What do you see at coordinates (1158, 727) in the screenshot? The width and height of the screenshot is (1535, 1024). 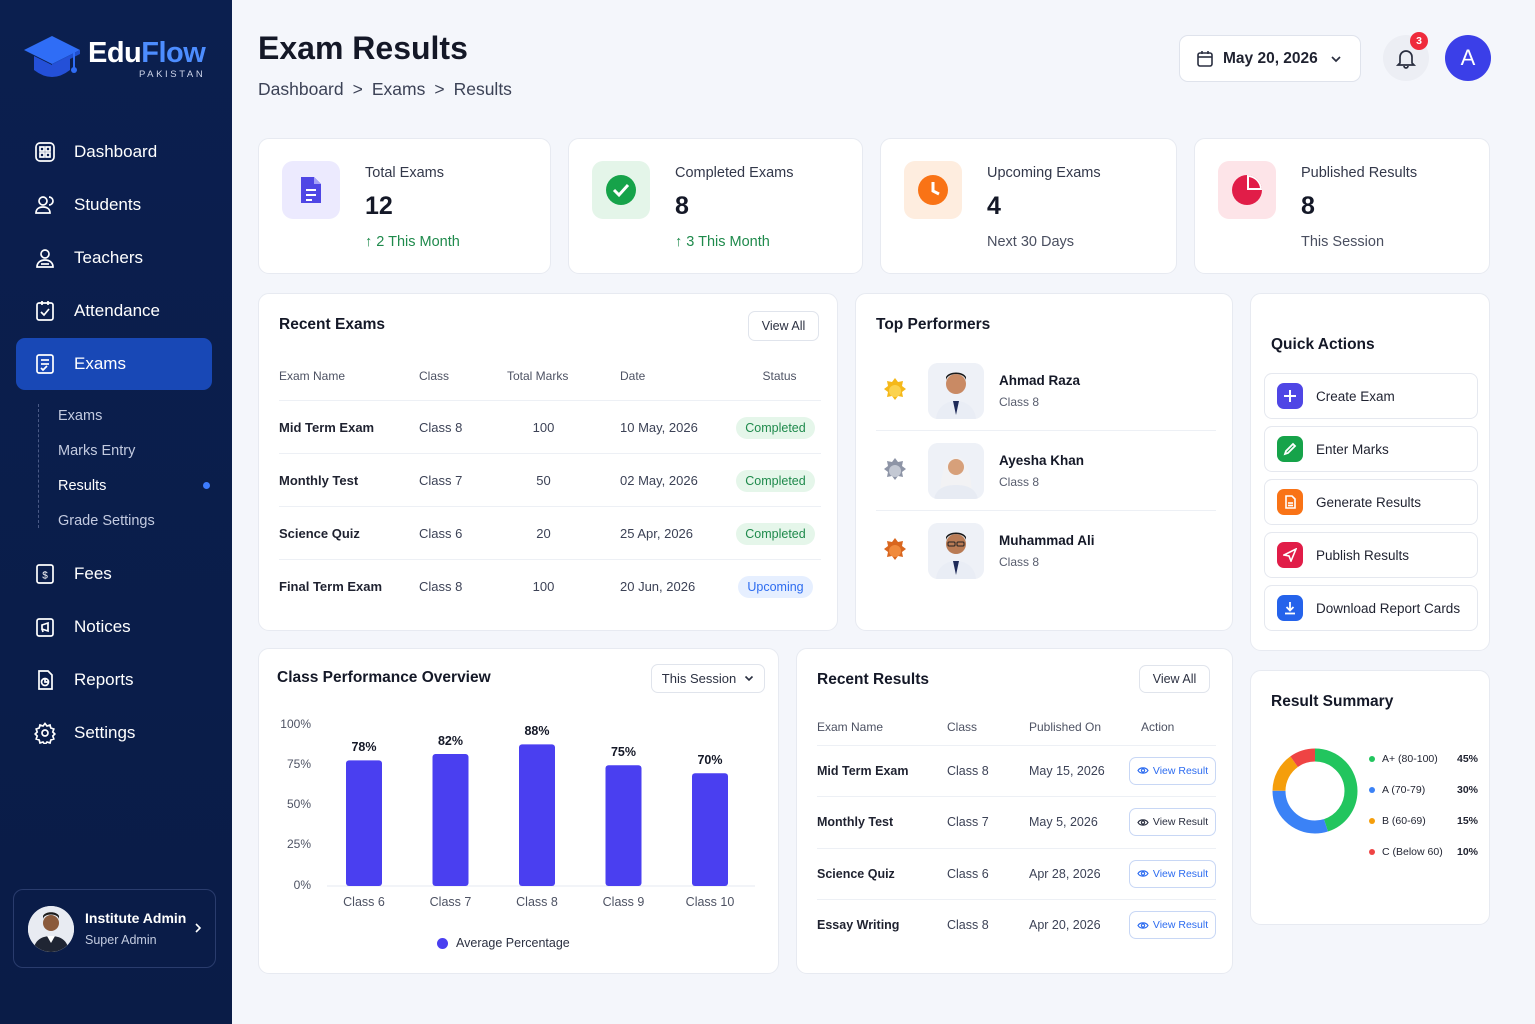 I see `column-header: Action` at bounding box center [1158, 727].